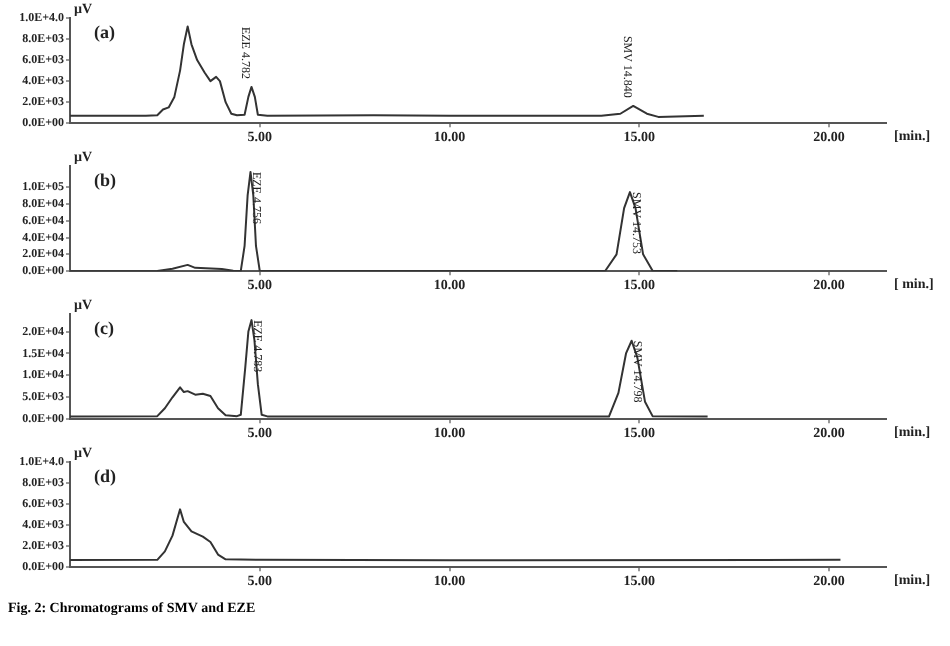  Describe the element at coordinates (104, 327) in the screenshot. I see `chart-title: (c)` at that location.